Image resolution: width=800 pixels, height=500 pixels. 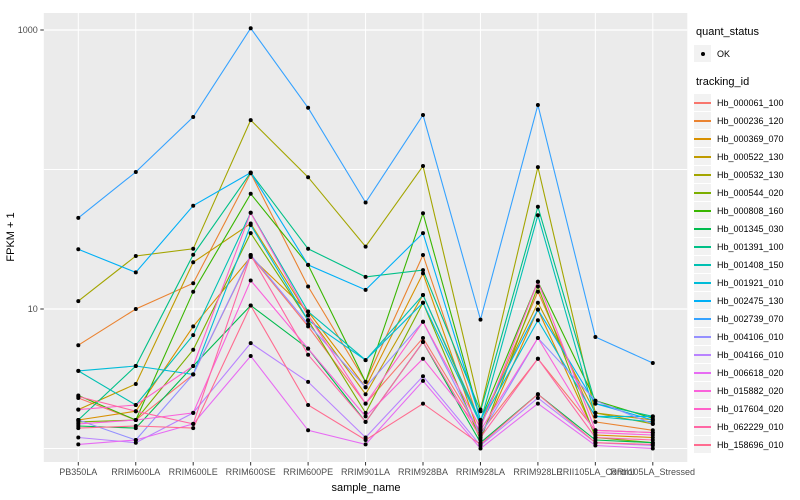 I want to click on legend-item-label: Hb_000522_130, so click(x=750, y=156).